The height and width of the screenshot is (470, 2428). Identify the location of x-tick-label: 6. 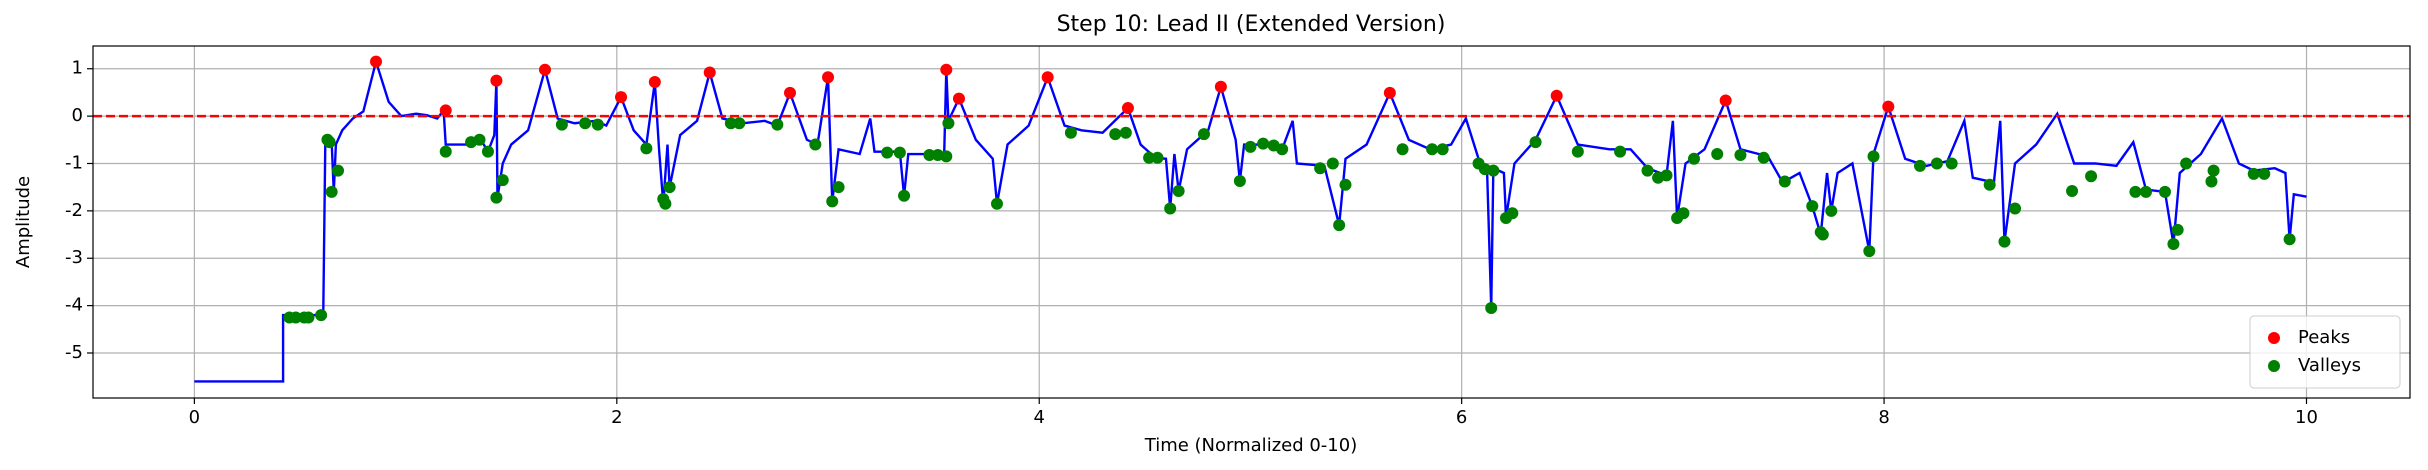
(1461, 417).